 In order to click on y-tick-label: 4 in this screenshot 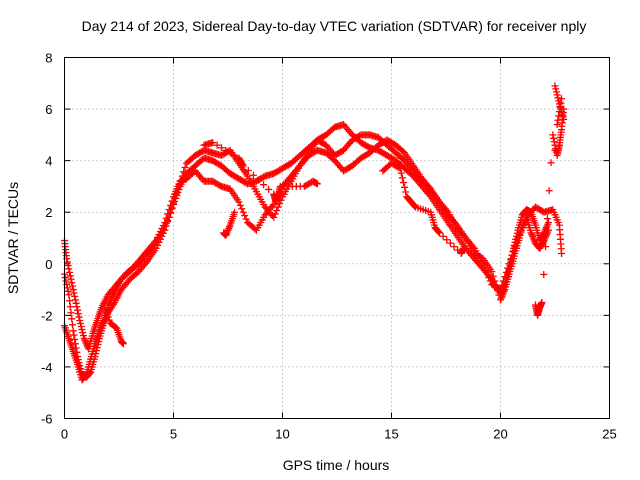, I will do `click(48, 161)`.